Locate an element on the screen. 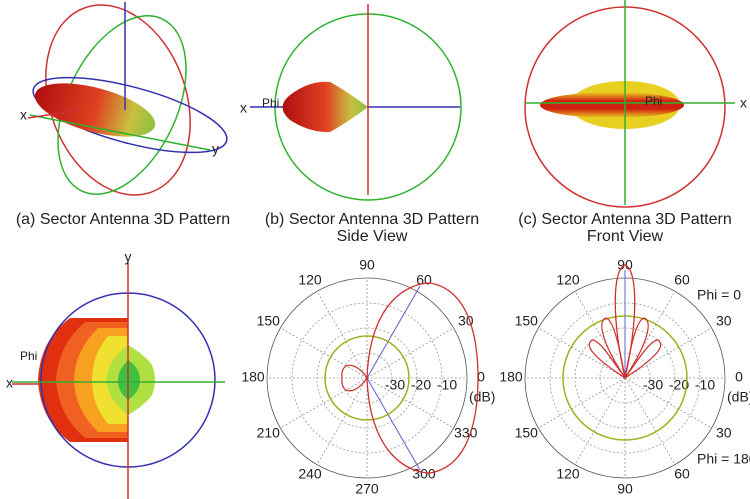 Image resolution: width=750 pixels, height=499 pixels. panel-d-graphic is located at coordinates (118, 380).